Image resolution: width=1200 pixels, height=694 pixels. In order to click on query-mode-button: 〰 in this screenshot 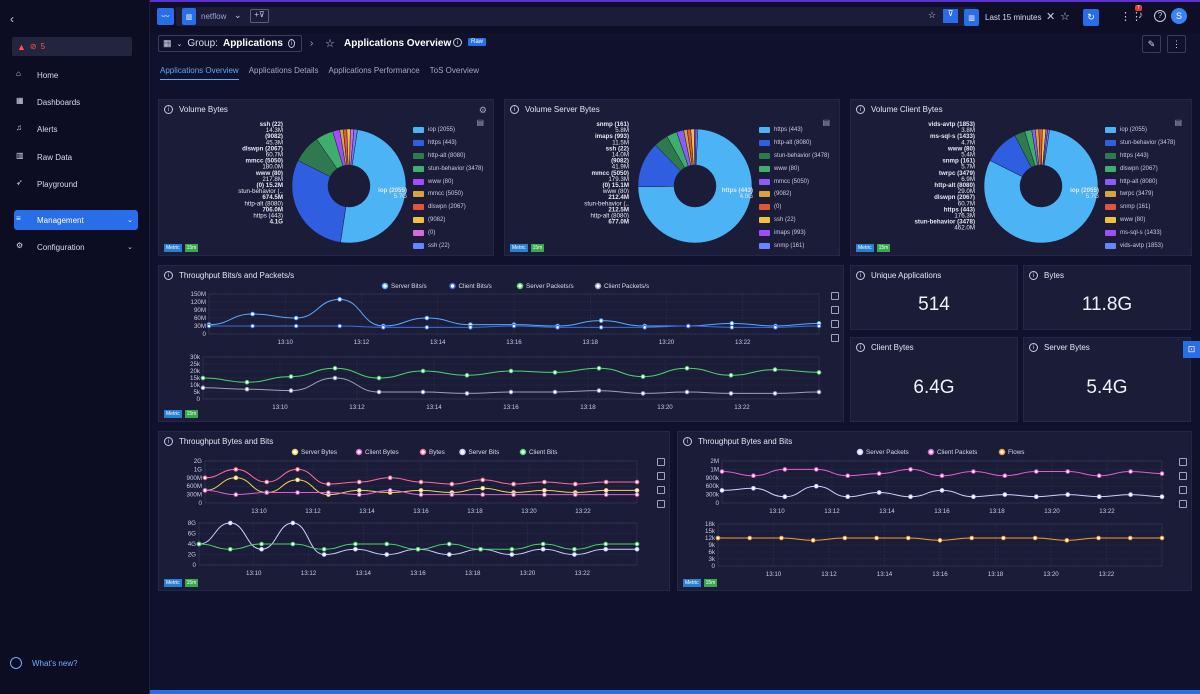, I will do `click(165, 16)`.